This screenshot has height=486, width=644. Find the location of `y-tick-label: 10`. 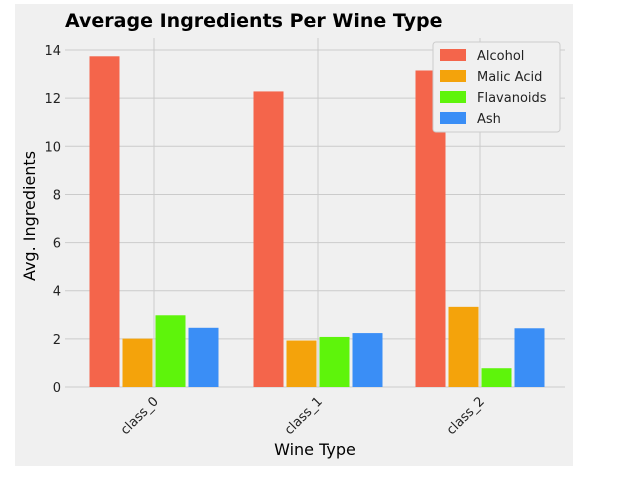

y-tick-label: 10 is located at coordinates (52, 147).